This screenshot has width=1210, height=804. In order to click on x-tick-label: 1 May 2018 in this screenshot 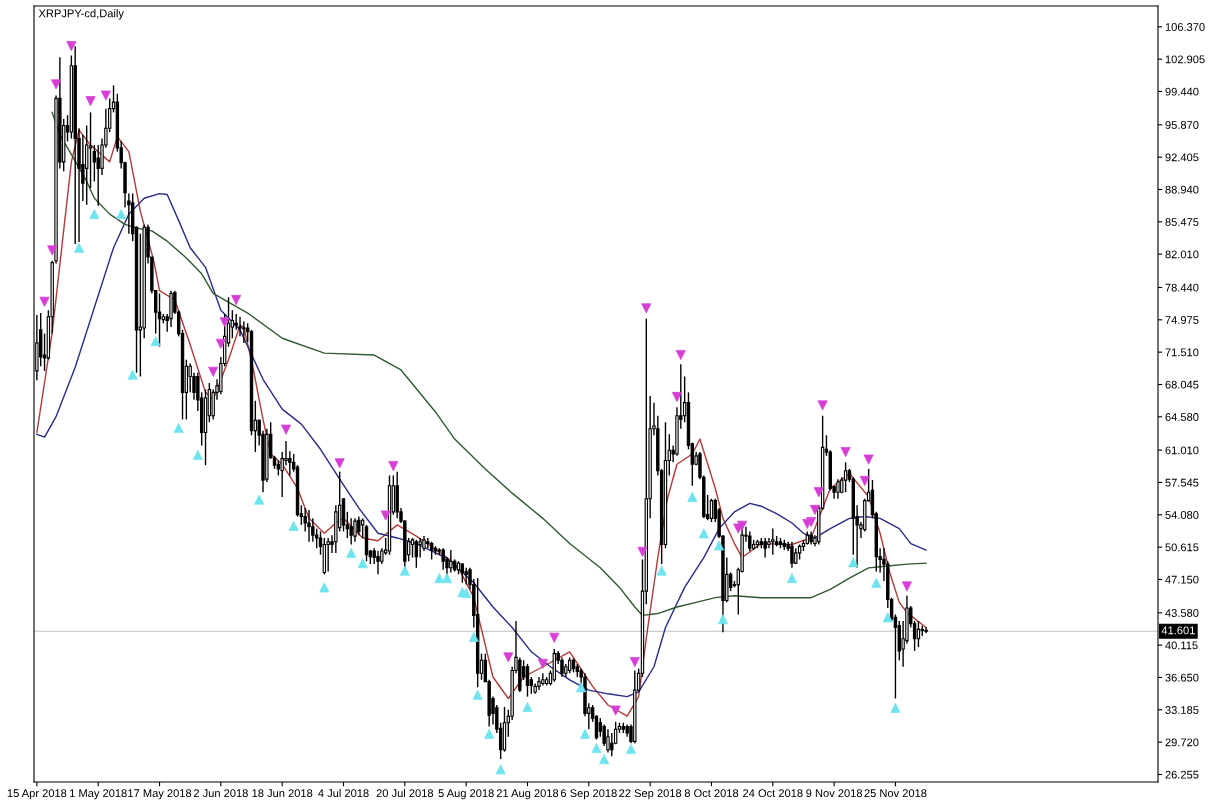, I will do `click(98, 794)`.